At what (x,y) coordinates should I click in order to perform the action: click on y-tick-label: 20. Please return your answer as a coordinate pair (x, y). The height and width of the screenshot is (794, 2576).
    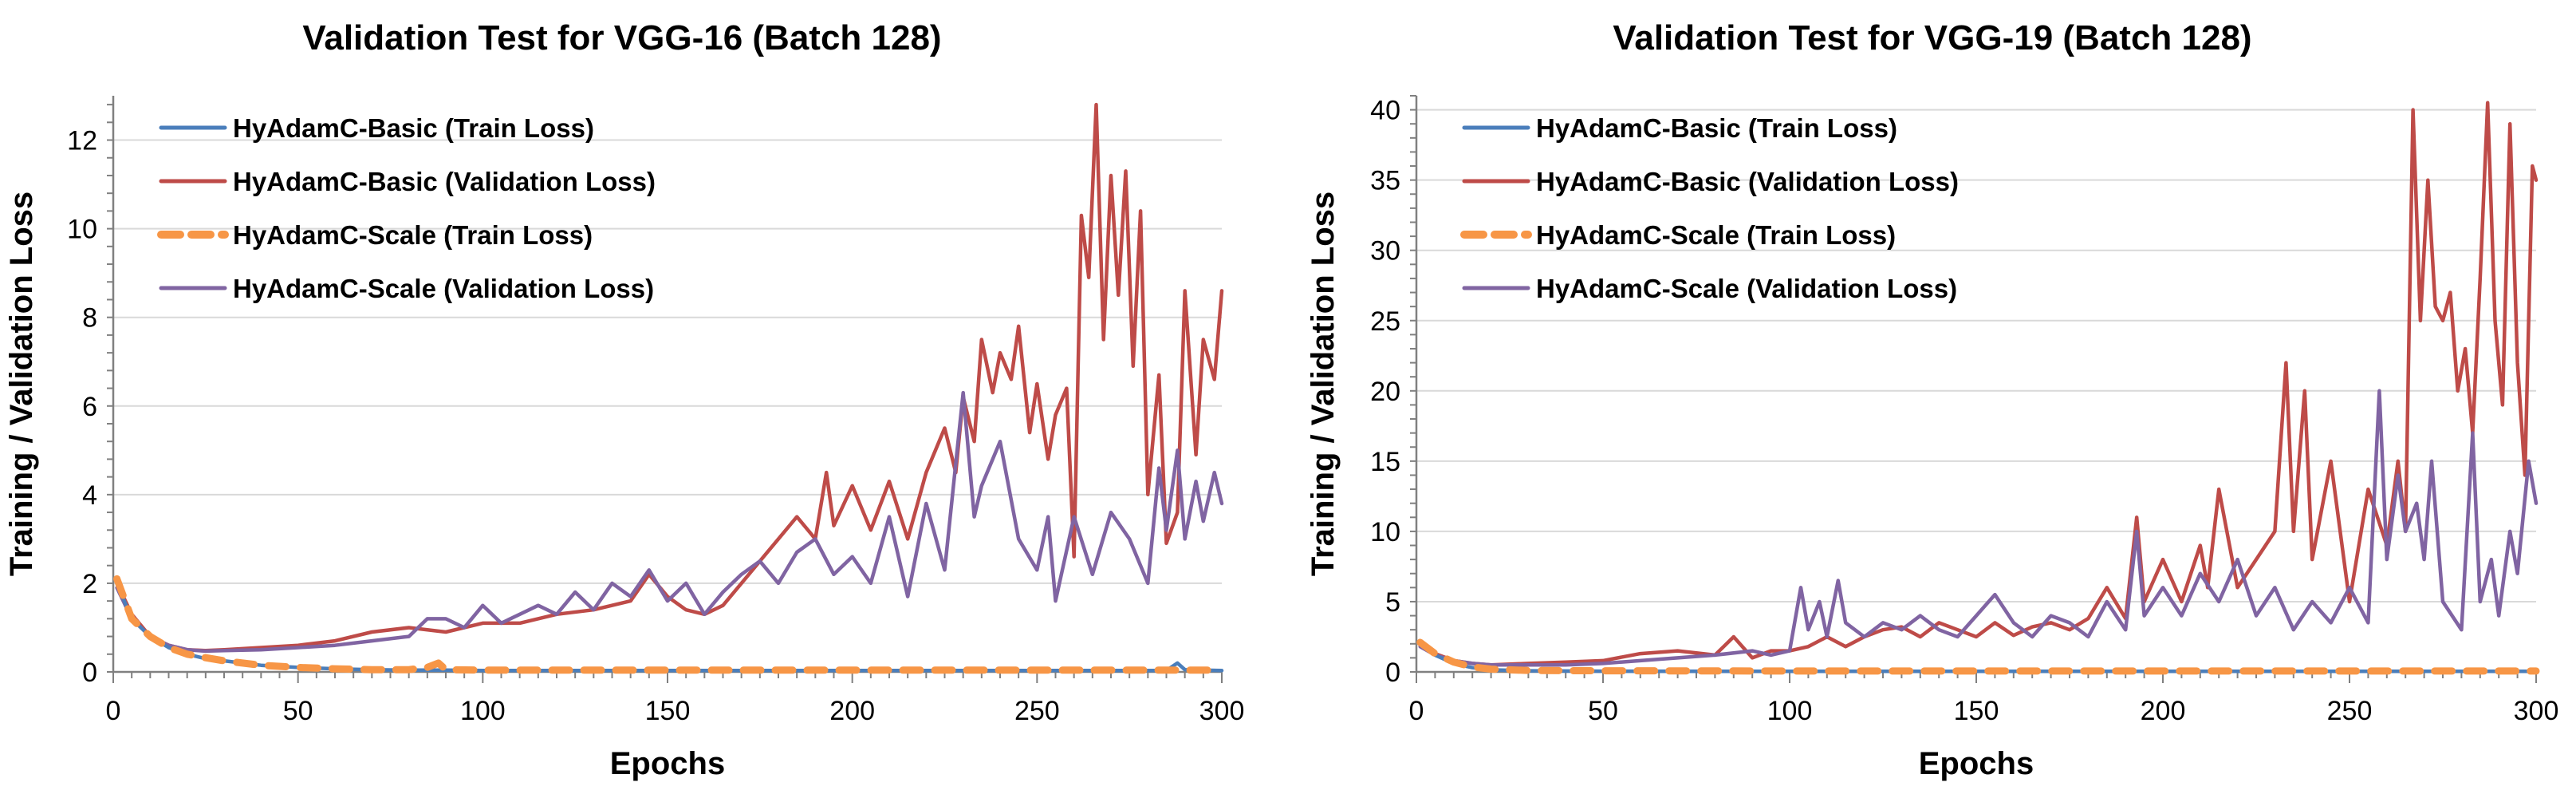
    Looking at the image, I should click on (1385, 392).